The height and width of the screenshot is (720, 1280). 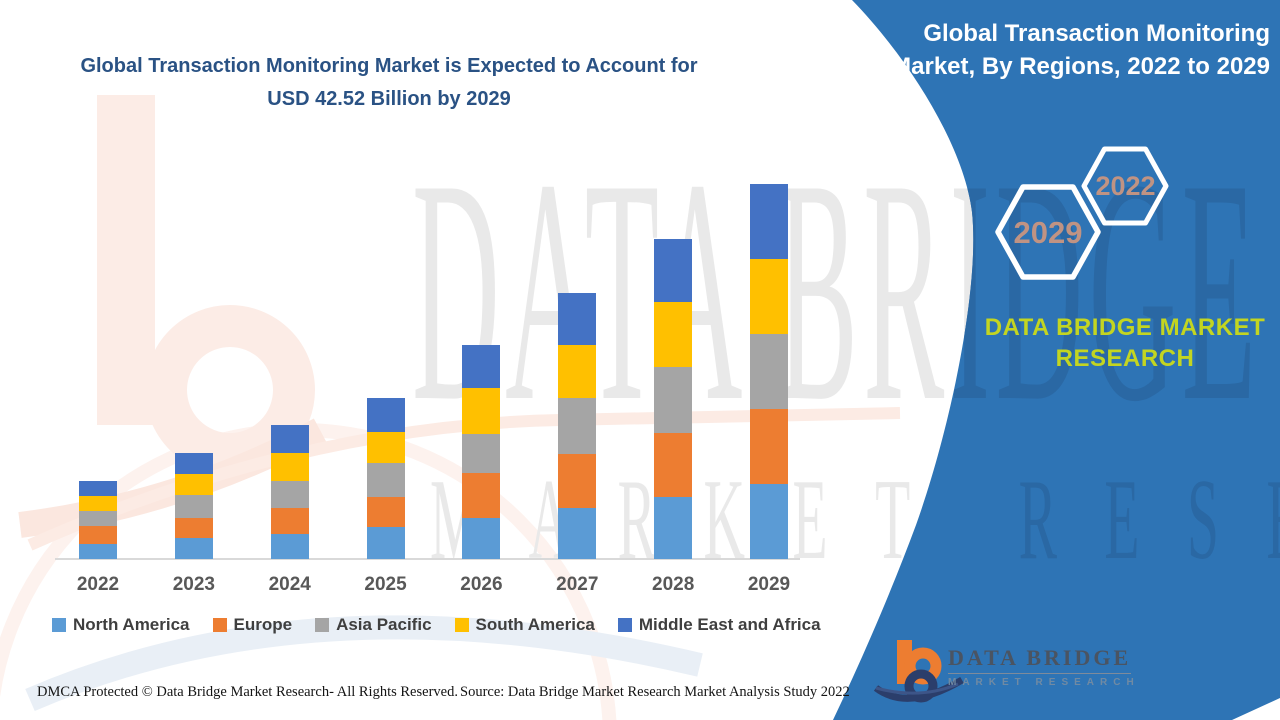 I want to click on x-axis-label-2024: 2024, so click(x=289, y=584).